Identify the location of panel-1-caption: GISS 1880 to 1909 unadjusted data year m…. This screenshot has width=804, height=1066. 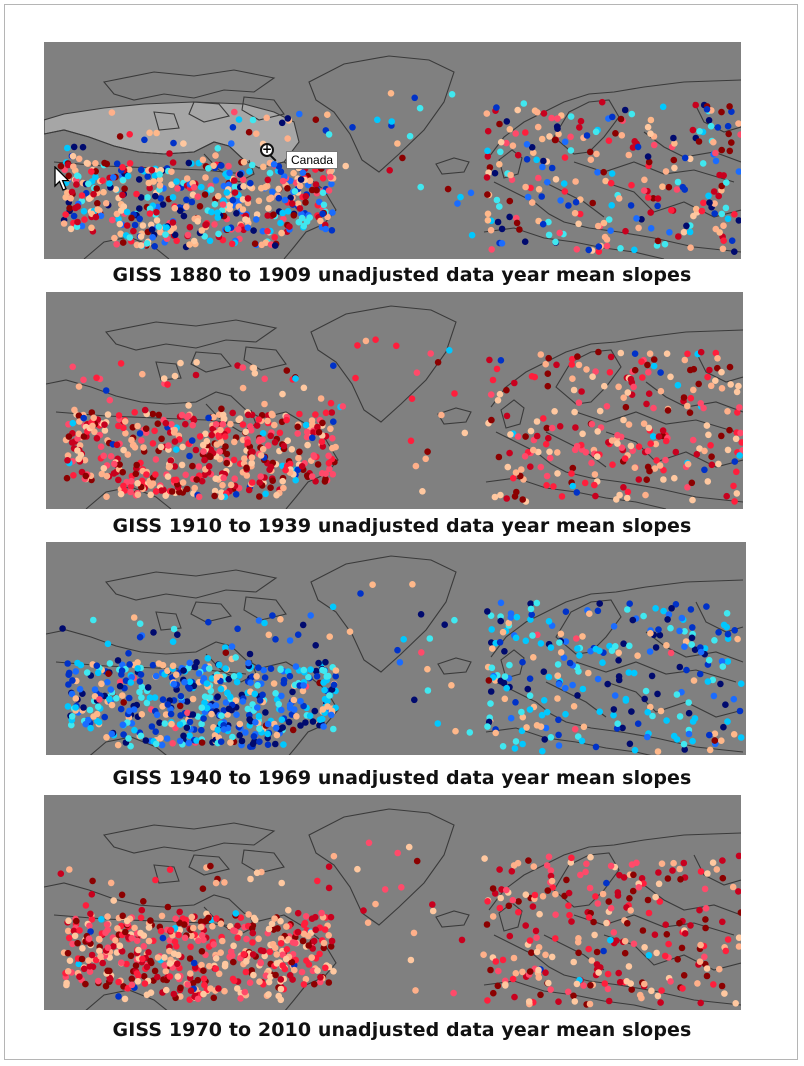
(402, 275).